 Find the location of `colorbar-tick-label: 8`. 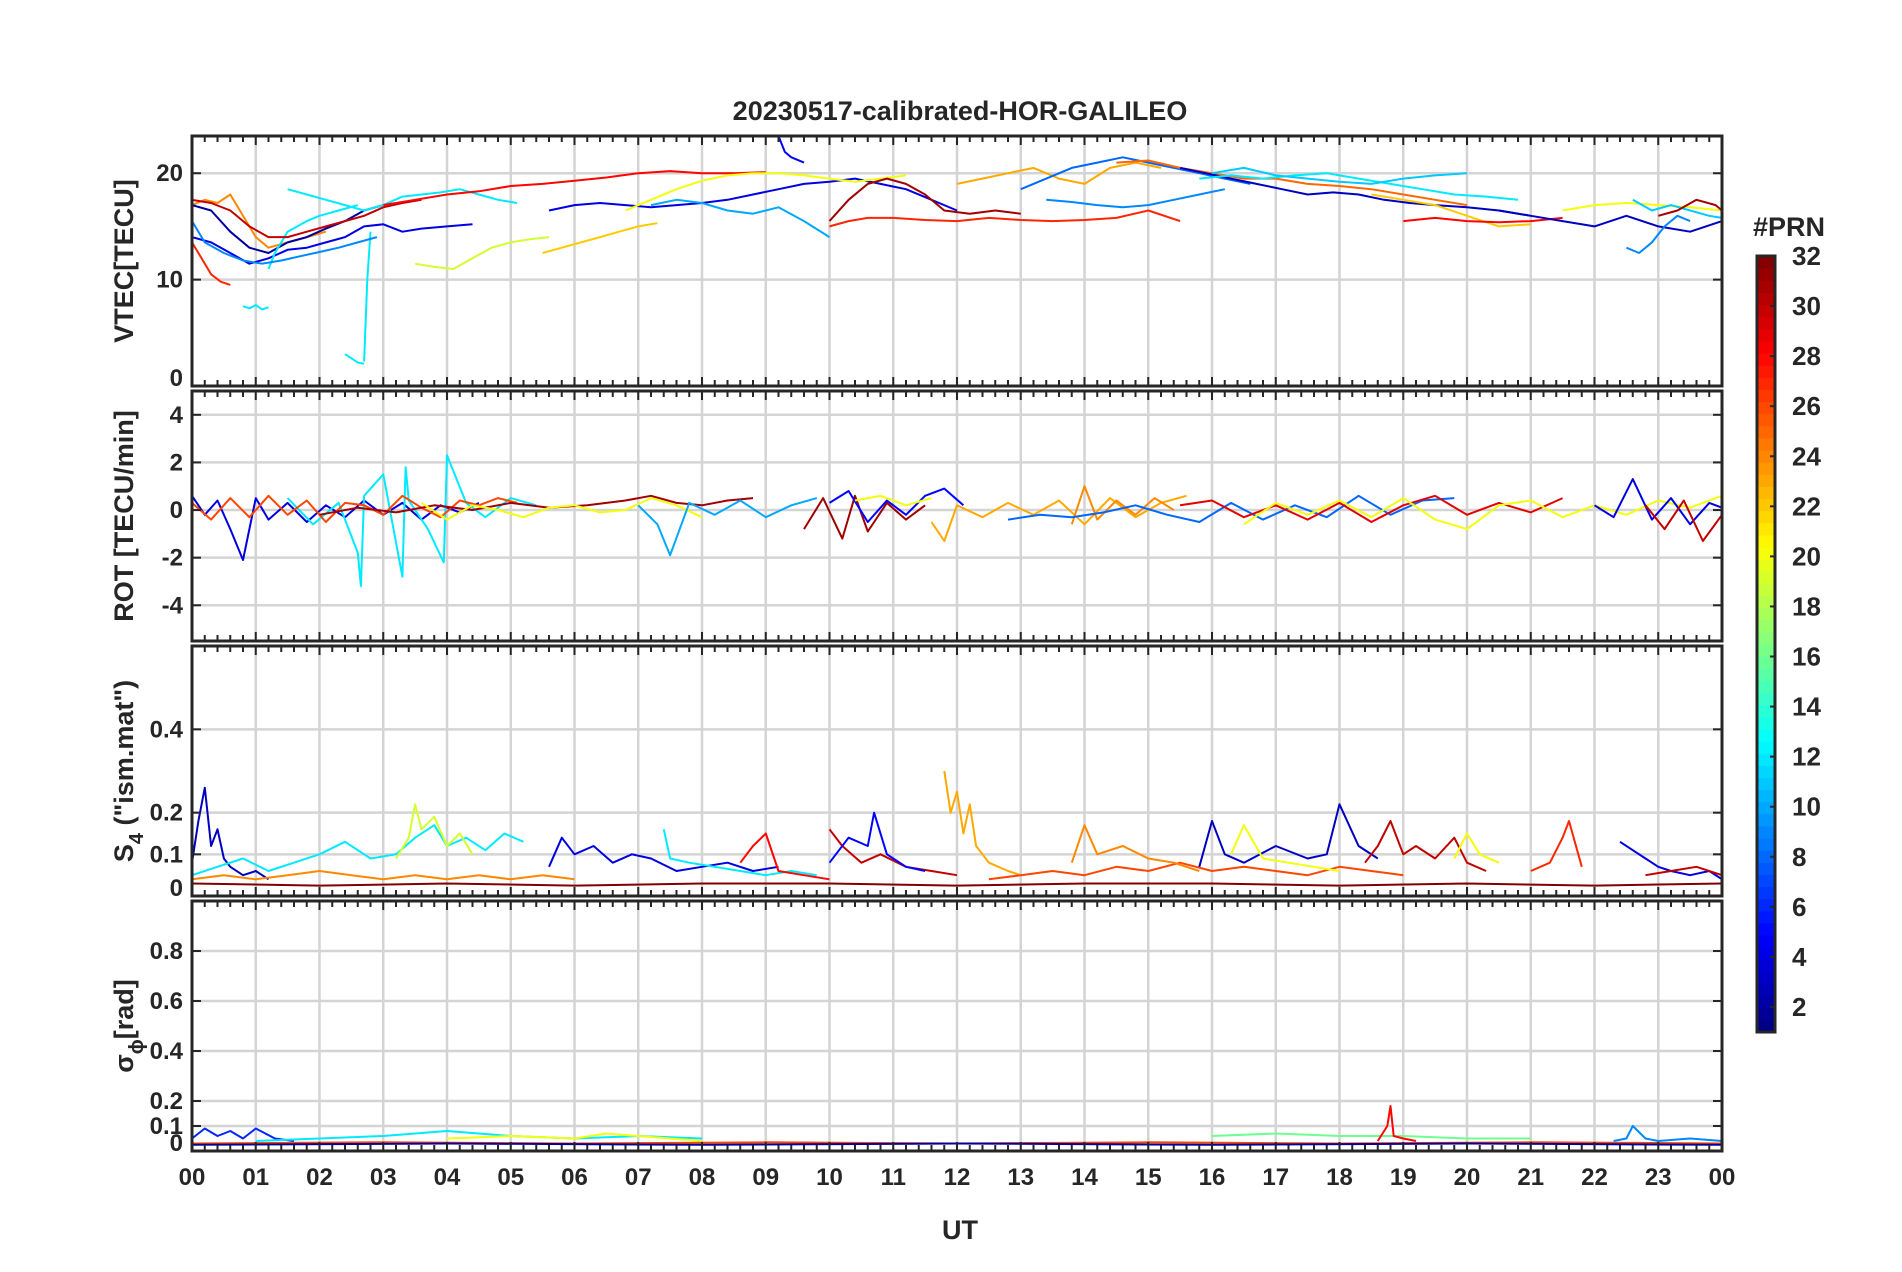

colorbar-tick-label: 8 is located at coordinates (1799, 857).